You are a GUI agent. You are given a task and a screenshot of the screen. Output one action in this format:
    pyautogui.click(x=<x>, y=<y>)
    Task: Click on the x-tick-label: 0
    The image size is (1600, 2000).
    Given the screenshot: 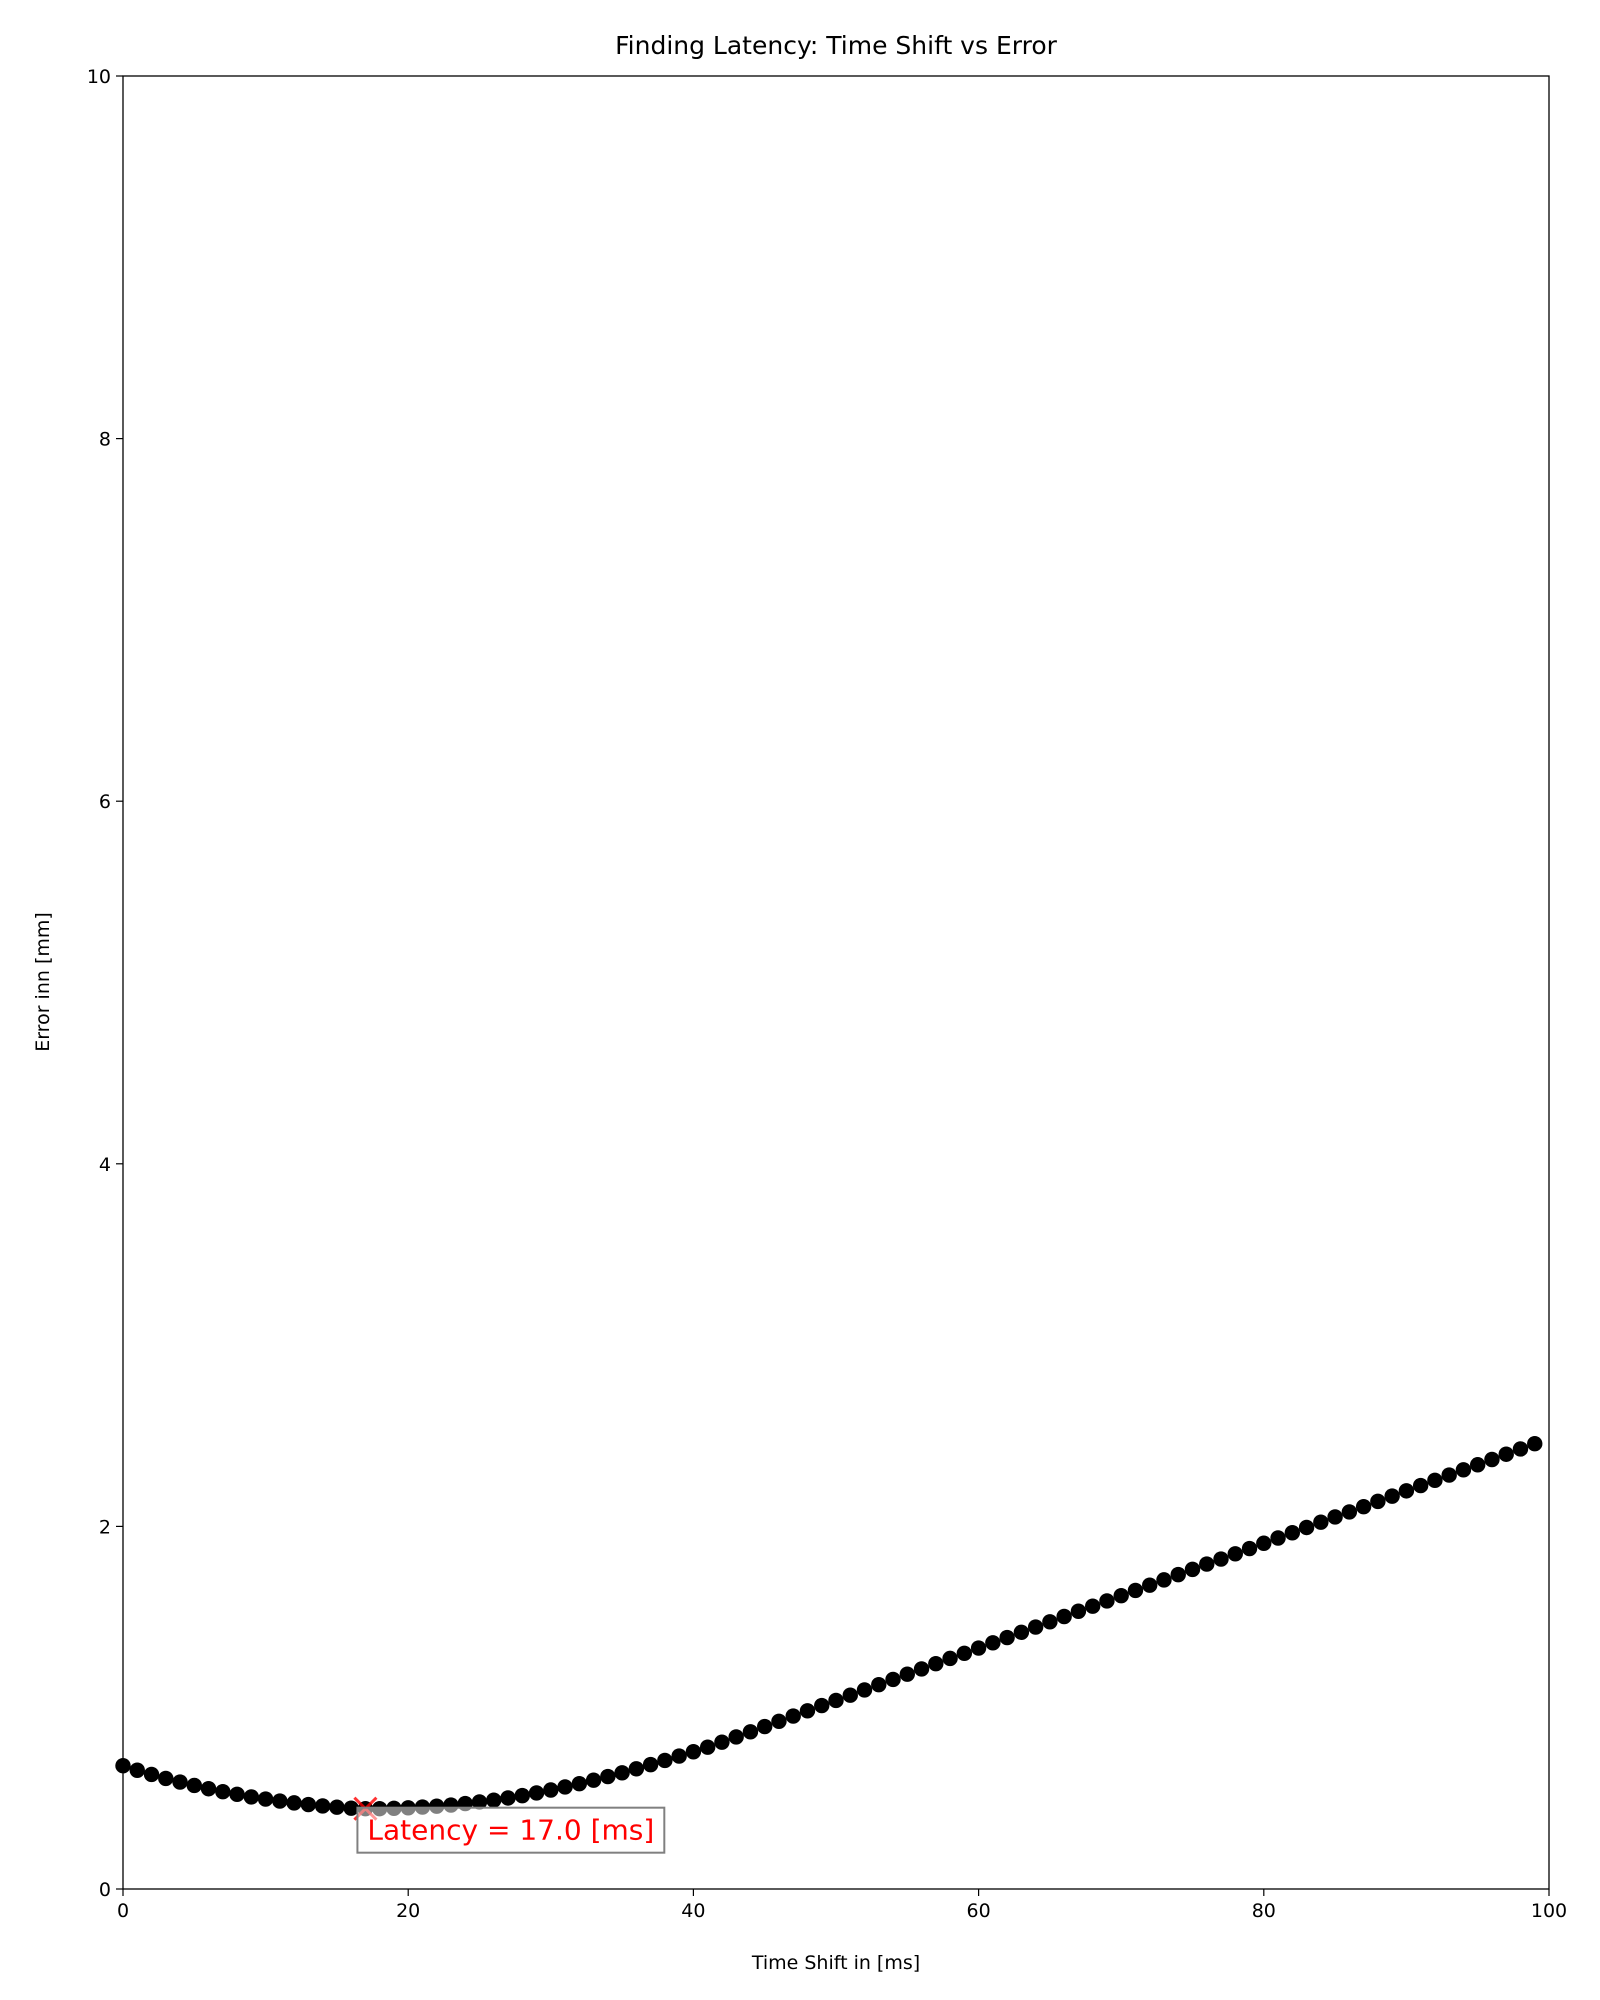 What is the action you would take?
    pyautogui.click(x=123, y=1911)
    